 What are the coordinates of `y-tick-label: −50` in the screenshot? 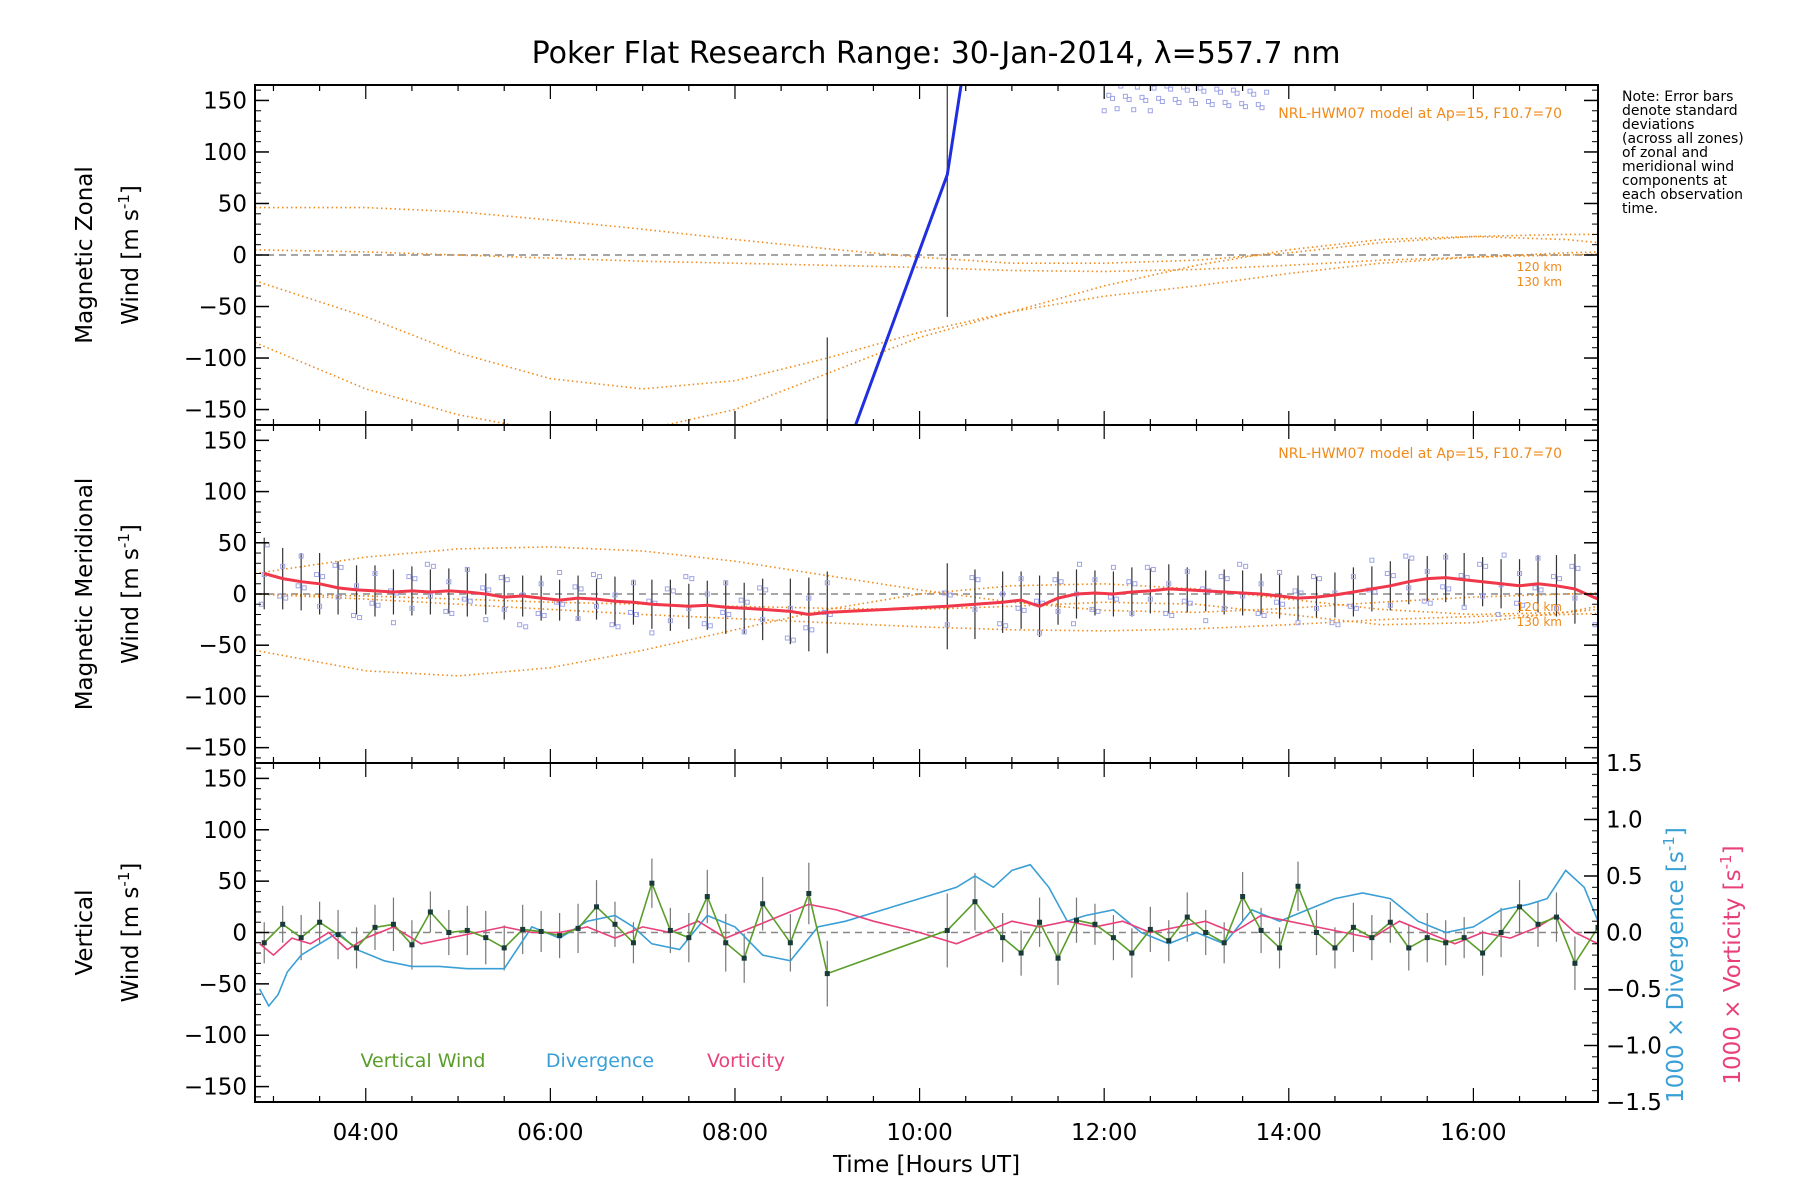 It's located at (222, 646).